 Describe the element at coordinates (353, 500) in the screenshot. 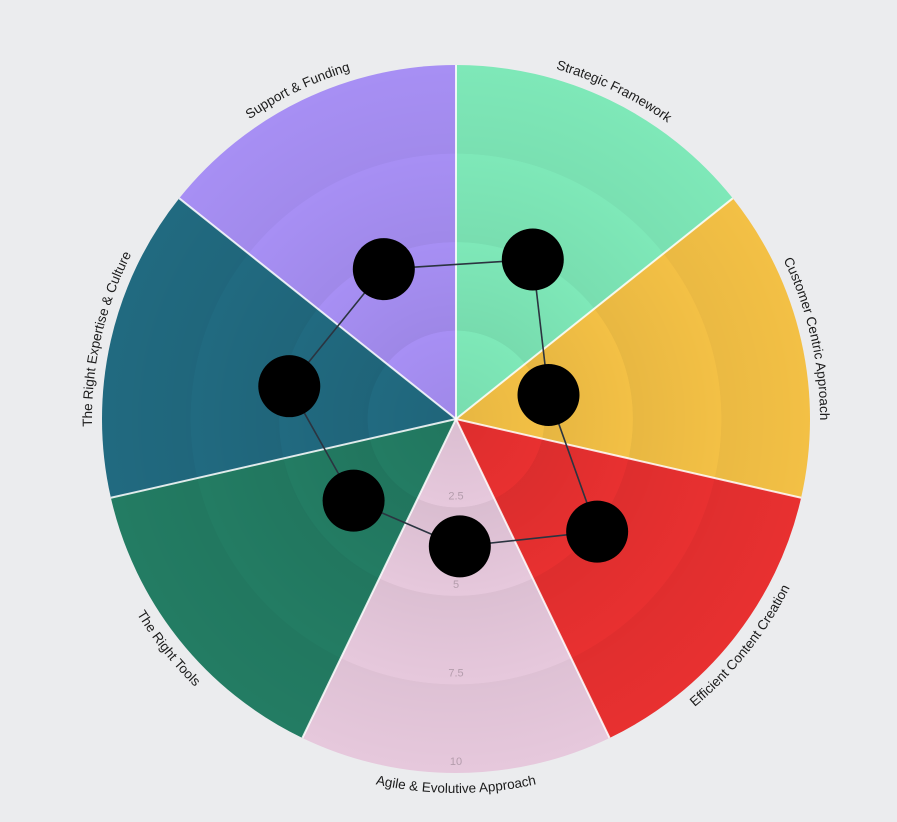

I see `data-point-the-right-tools` at that location.